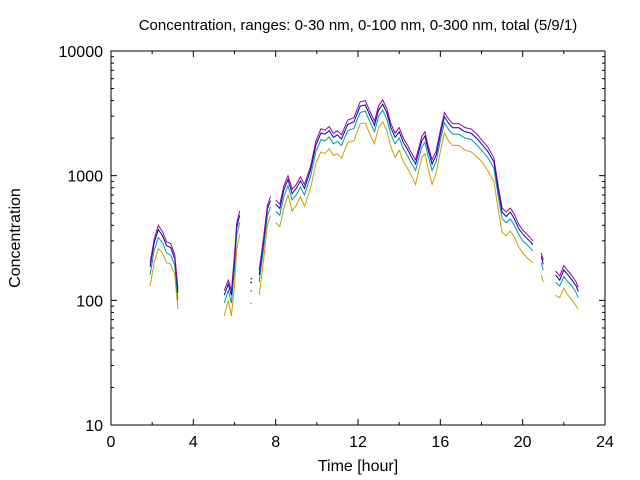 The width and height of the screenshot is (640, 480). I want to click on y-tick-label: 10, so click(94, 426).